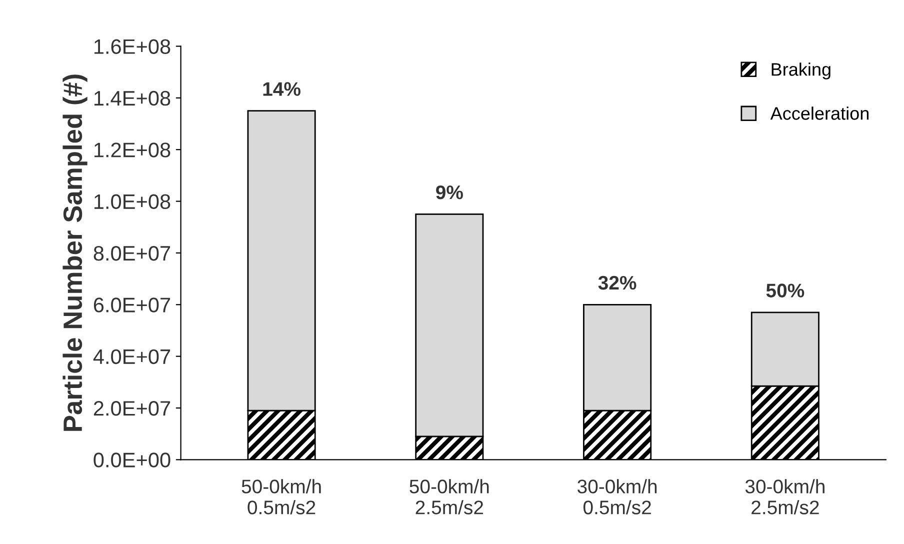 The height and width of the screenshot is (544, 904). What do you see at coordinates (784, 496) in the screenshot?
I see `x-tick-label: 30-0km/h 2.5m/s2` at bounding box center [784, 496].